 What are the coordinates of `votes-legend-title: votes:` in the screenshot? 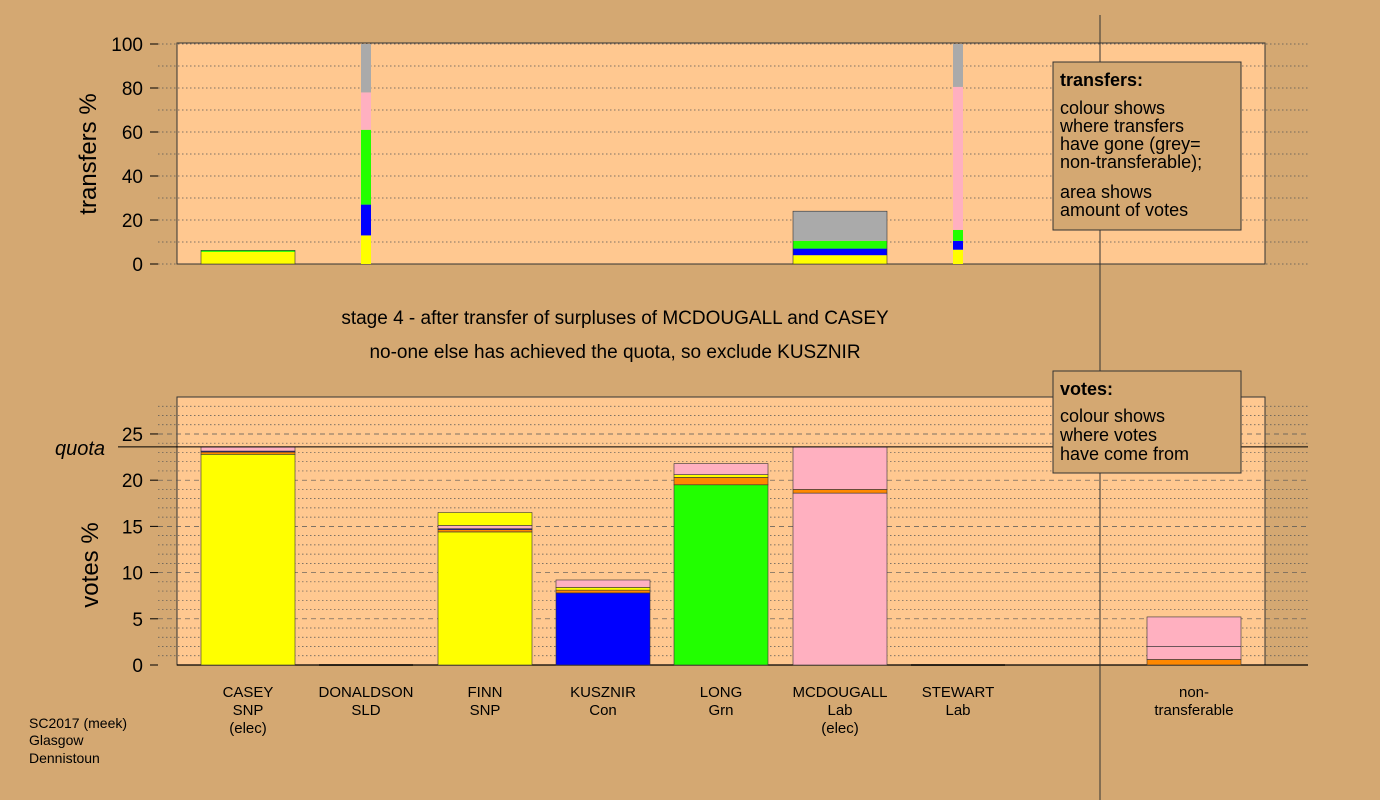 It's located at (1086, 389).